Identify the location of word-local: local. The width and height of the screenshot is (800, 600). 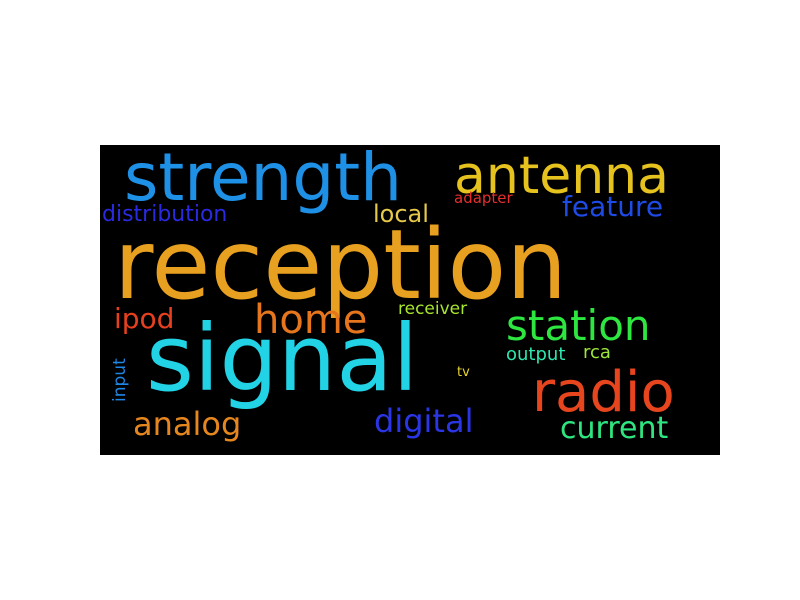
(401, 214).